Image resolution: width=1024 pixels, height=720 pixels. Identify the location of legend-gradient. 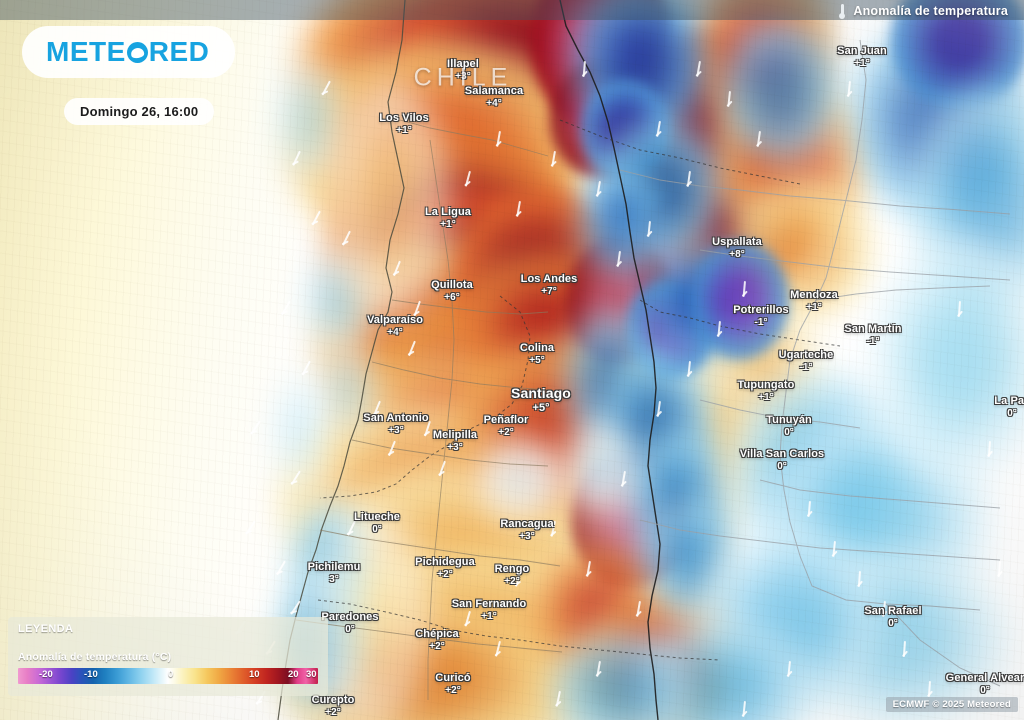
(168, 676).